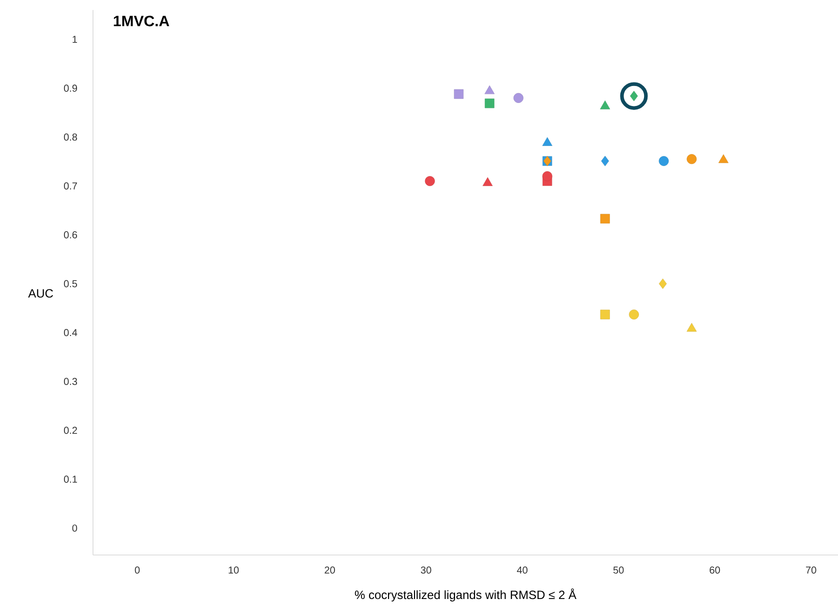 The height and width of the screenshot is (610, 838). What do you see at coordinates (70, 430) in the screenshot?
I see `y-tick-label: 0.2` at bounding box center [70, 430].